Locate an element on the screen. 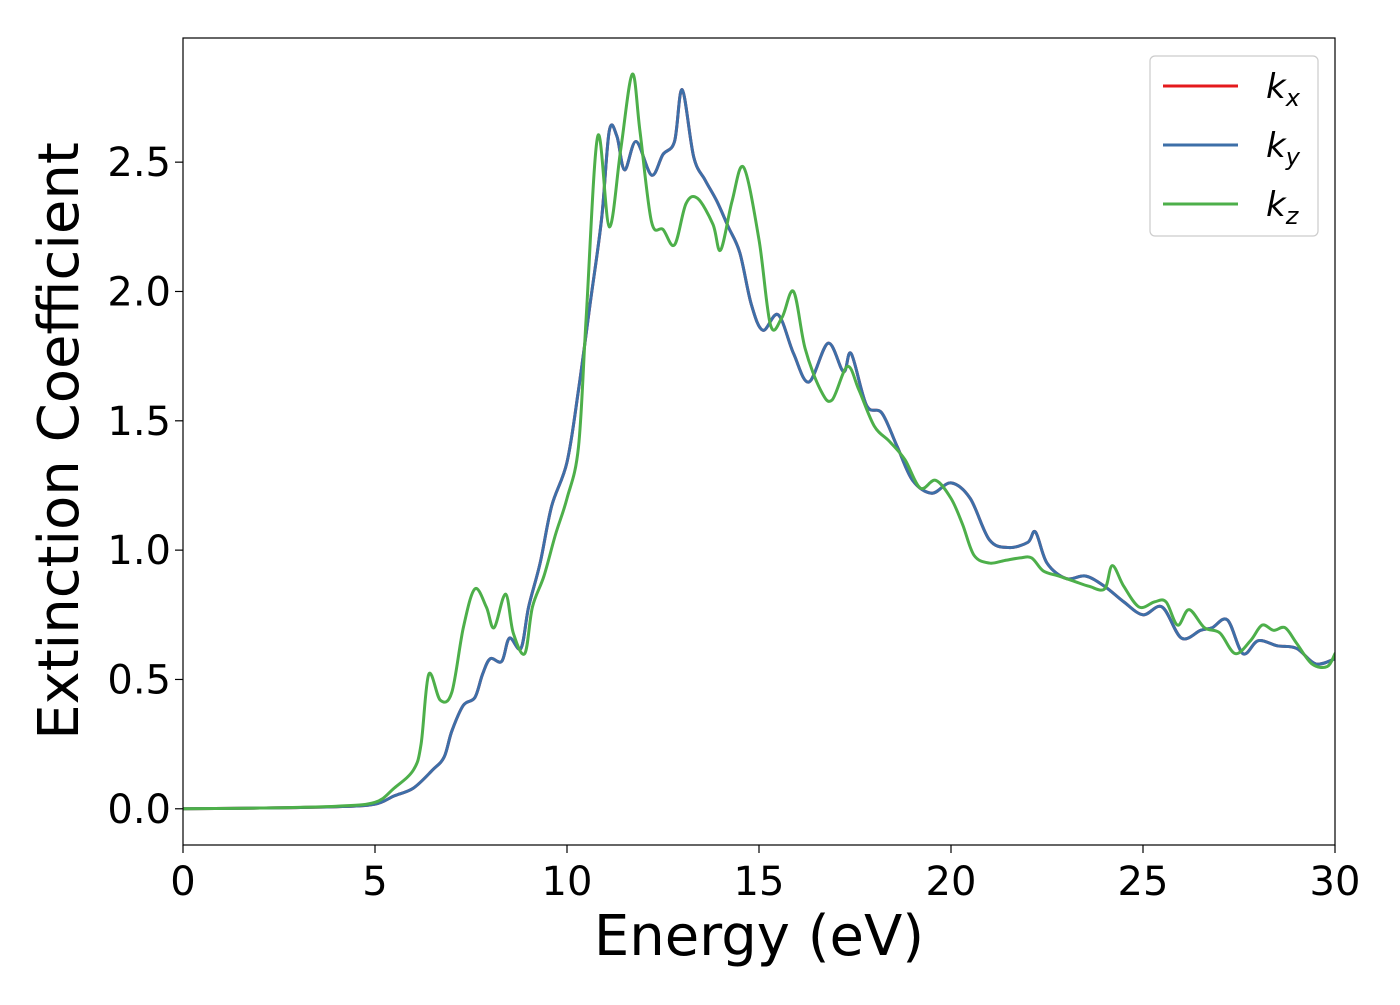 The width and height of the screenshot is (1400, 1005). y-tick-label: 1.5 is located at coordinates (139, 422).